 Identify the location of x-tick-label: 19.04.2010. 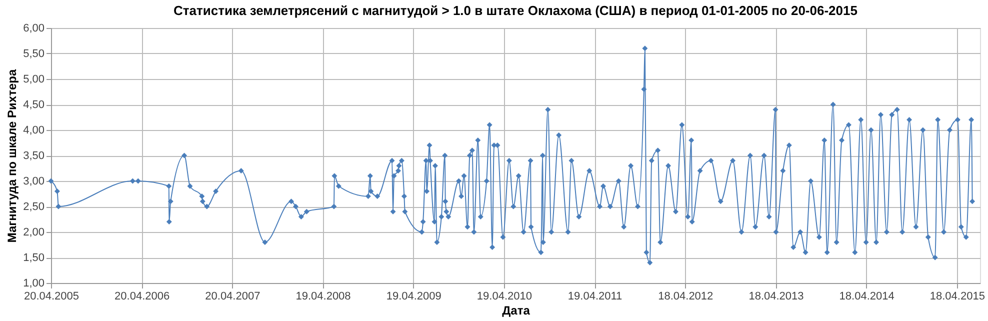
(504, 296).